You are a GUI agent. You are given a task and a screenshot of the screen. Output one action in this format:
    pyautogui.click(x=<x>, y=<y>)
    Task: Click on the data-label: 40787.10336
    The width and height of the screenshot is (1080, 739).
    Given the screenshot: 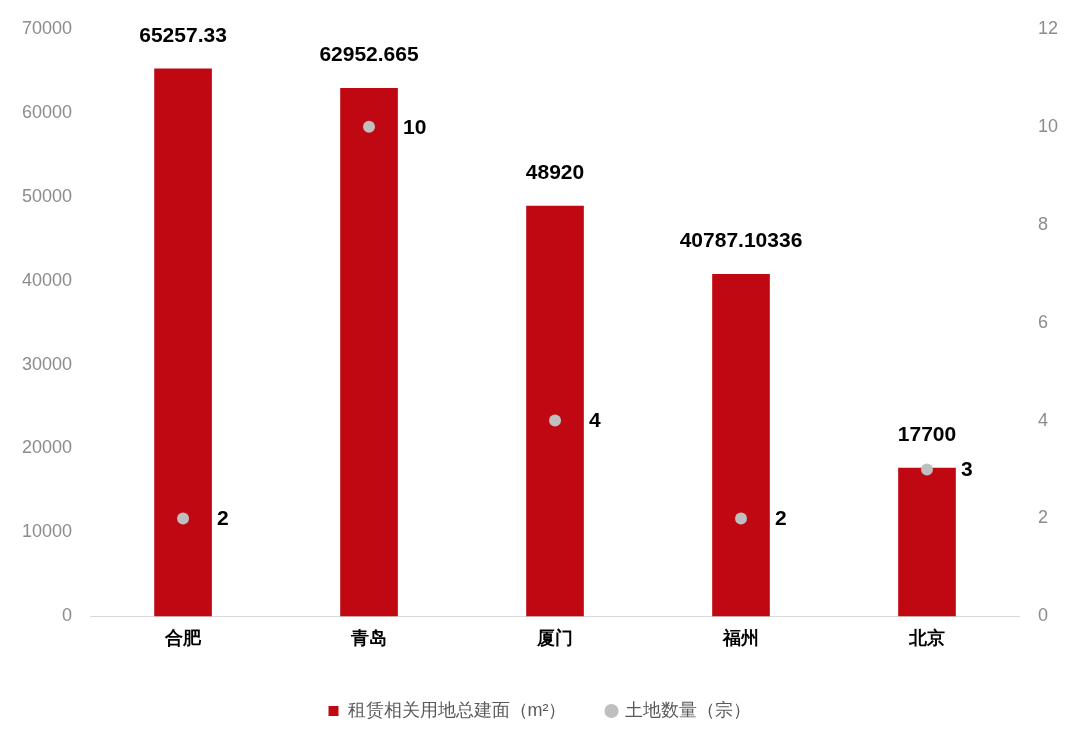 What is the action you would take?
    pyautogui.click(x=741, y=240)
    